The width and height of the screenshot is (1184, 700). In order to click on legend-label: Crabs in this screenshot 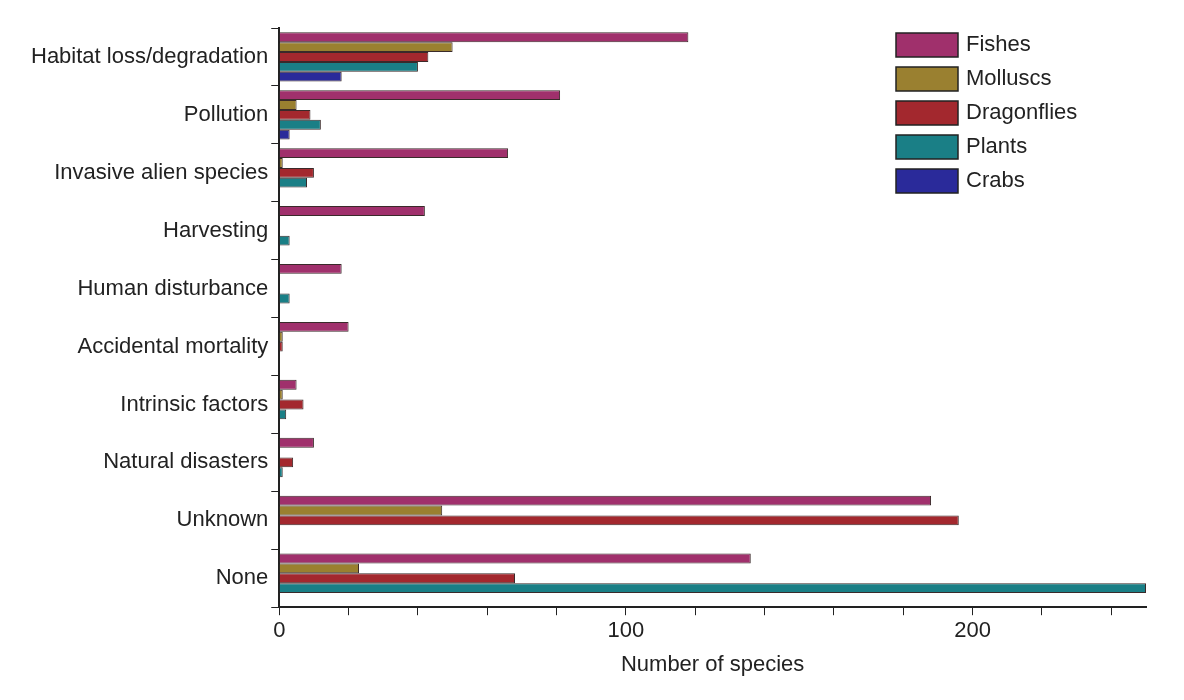, I will do `click(995, 180)`.